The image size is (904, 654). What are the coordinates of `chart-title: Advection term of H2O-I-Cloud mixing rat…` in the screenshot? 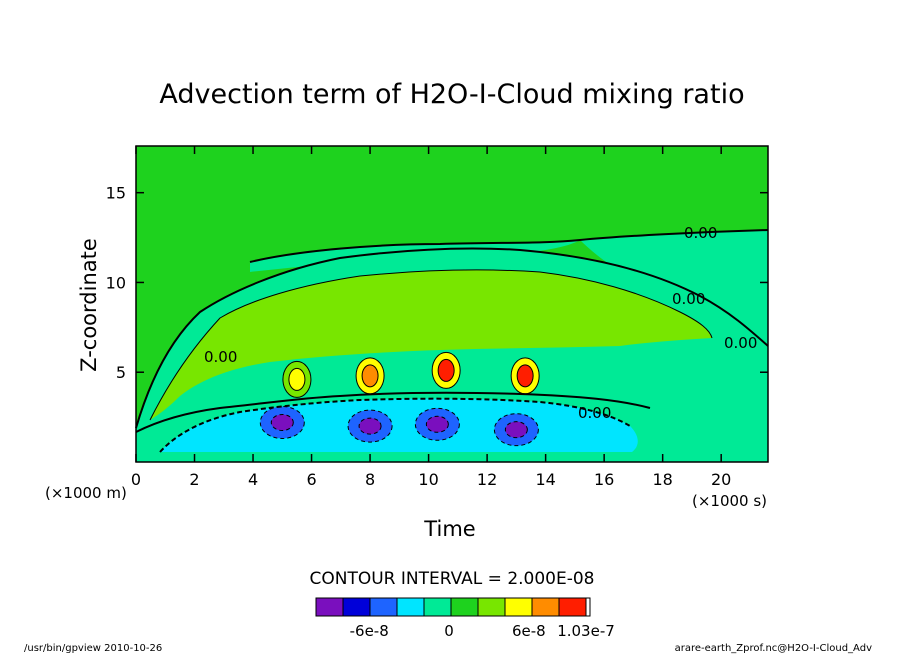 It's located at (451, 94).